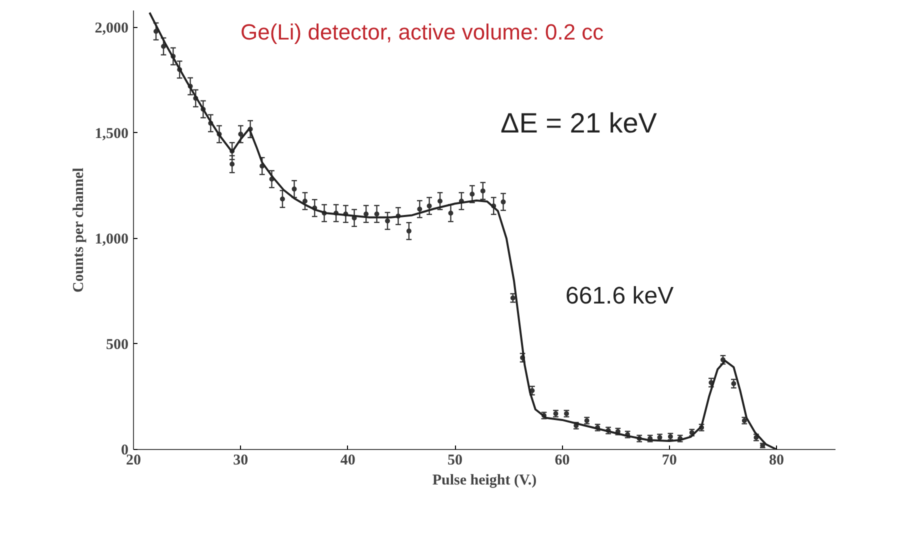  What do you see at coordinates (422, 32) in the screenshot?
I see `annotation: Ge(Li) detector, active volume: 0.2 cc` at bounding box center [422, 32].